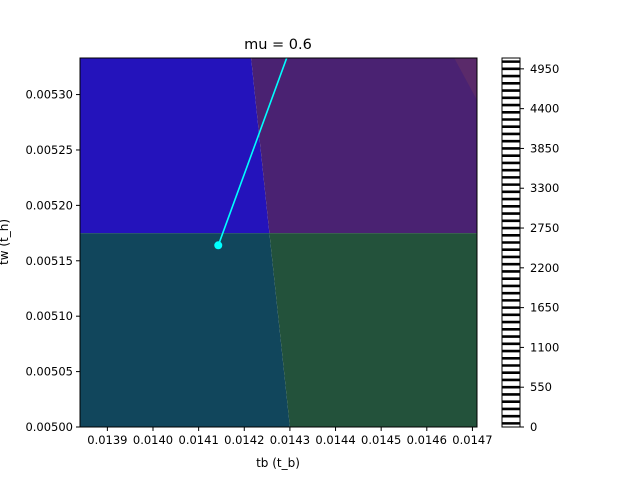 This screenshot has width=640, height=480. Describe the element at coordinates (252, 152) in the screenshot. I see `path-line` at that location.